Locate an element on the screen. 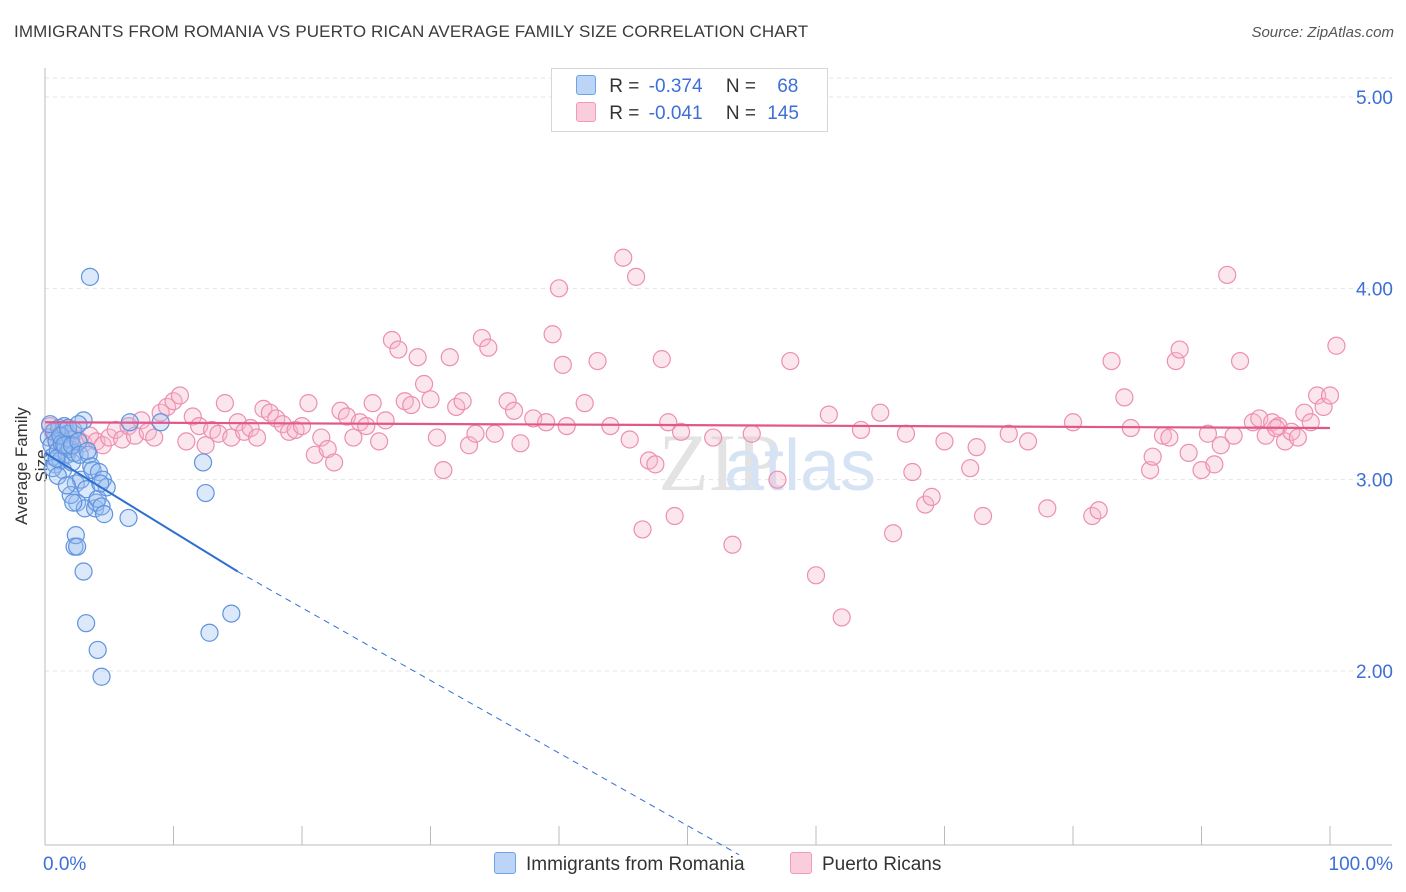 The image size is (1406, 892). r-value-puerto: -0.041 is located at coordinates (675, 113).